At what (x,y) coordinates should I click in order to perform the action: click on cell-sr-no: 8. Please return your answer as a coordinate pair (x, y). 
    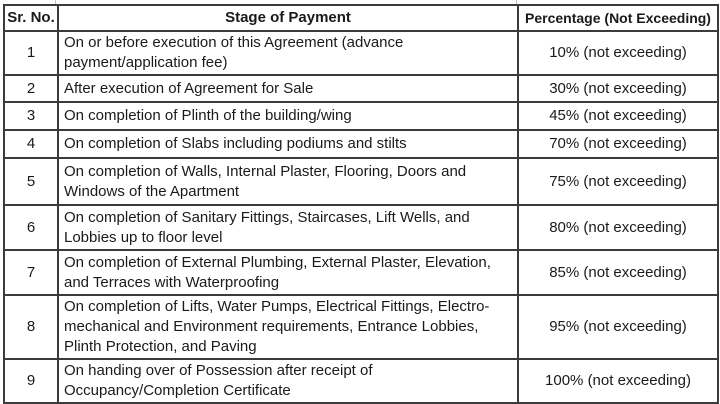
    Looking at the image, I should click on (31, 327).